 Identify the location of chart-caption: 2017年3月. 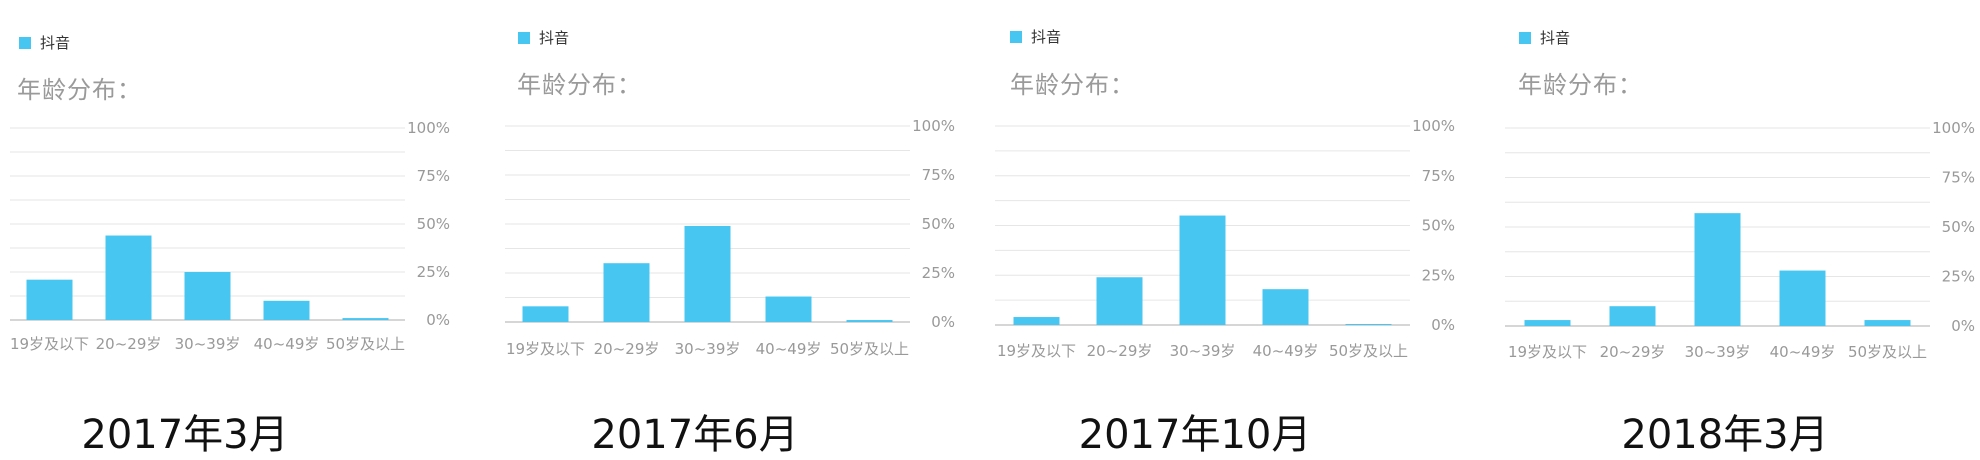
(185, 435).